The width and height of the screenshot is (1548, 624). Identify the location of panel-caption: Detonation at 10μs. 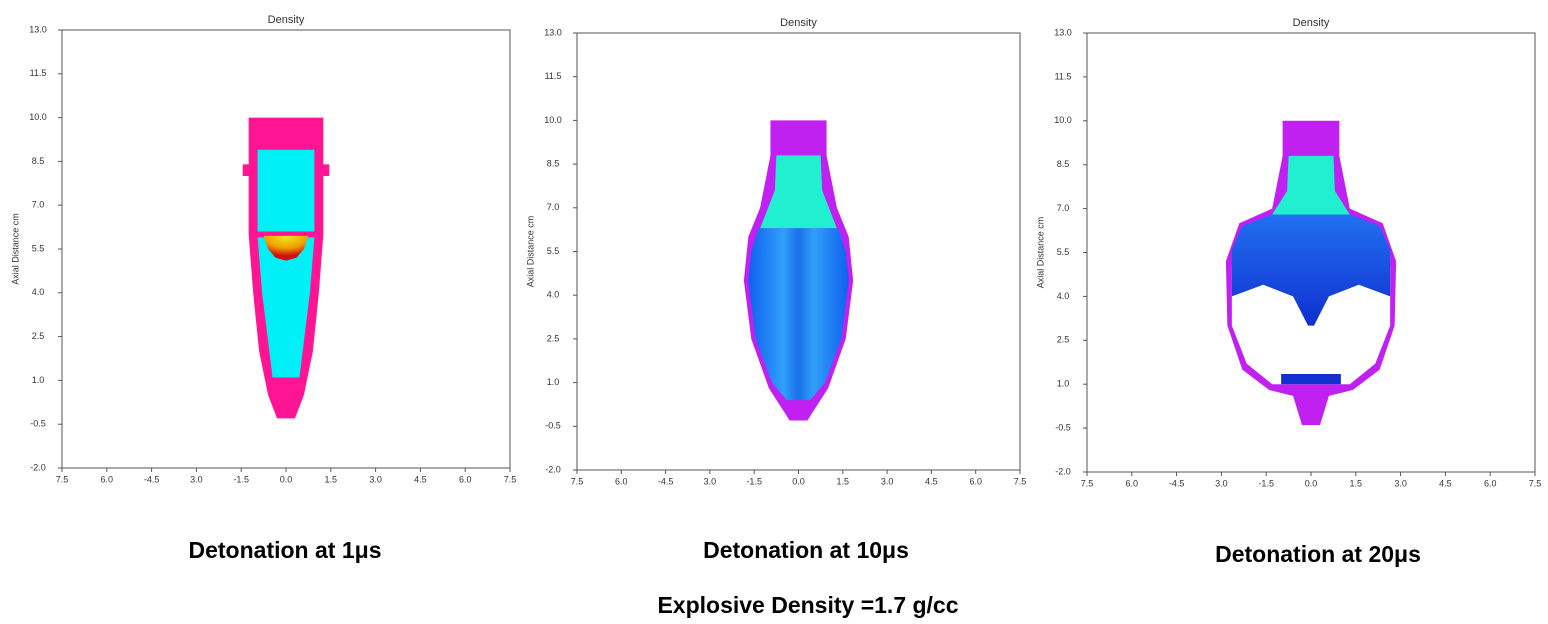
(806, 550).